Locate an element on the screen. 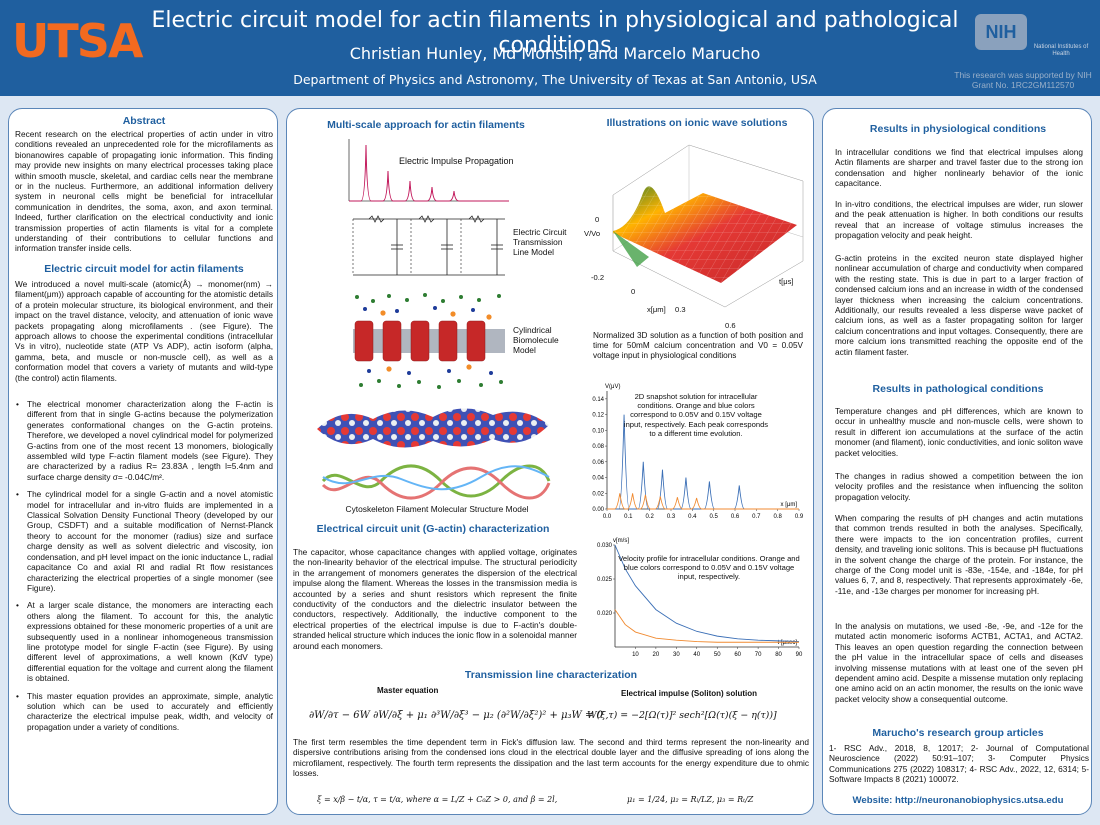 This screenshot has height=825, width=1100. molecular-surface-figure is located at coordinates (433, 428).